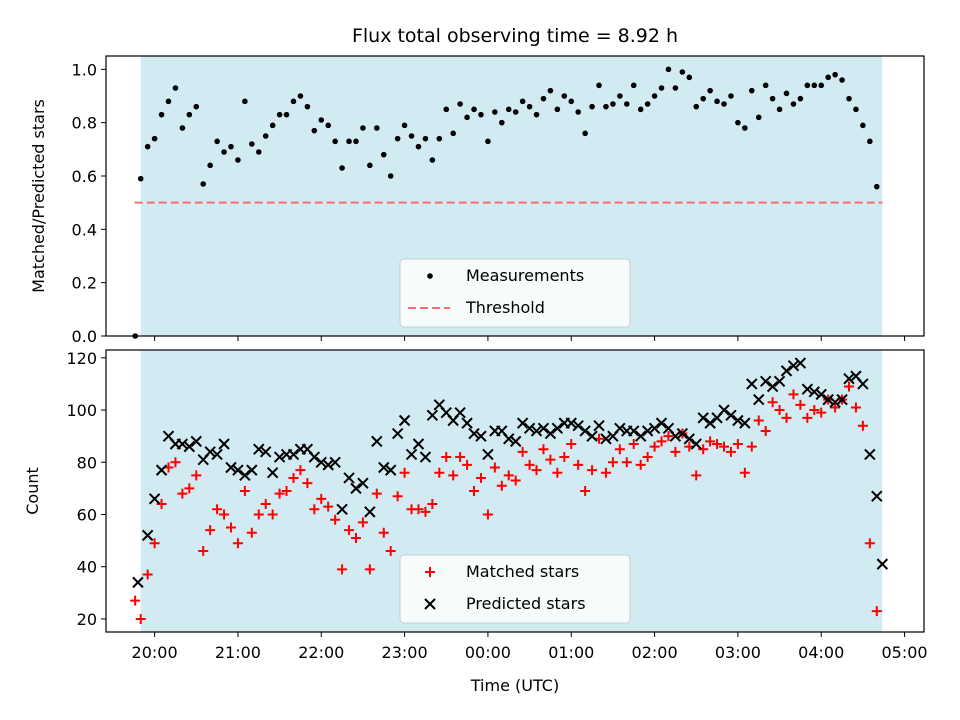 The image size is (960, 720). Describe the element at coordinates (87, 567) in the screenshot. I see `y-tick-label: 40` at that location.